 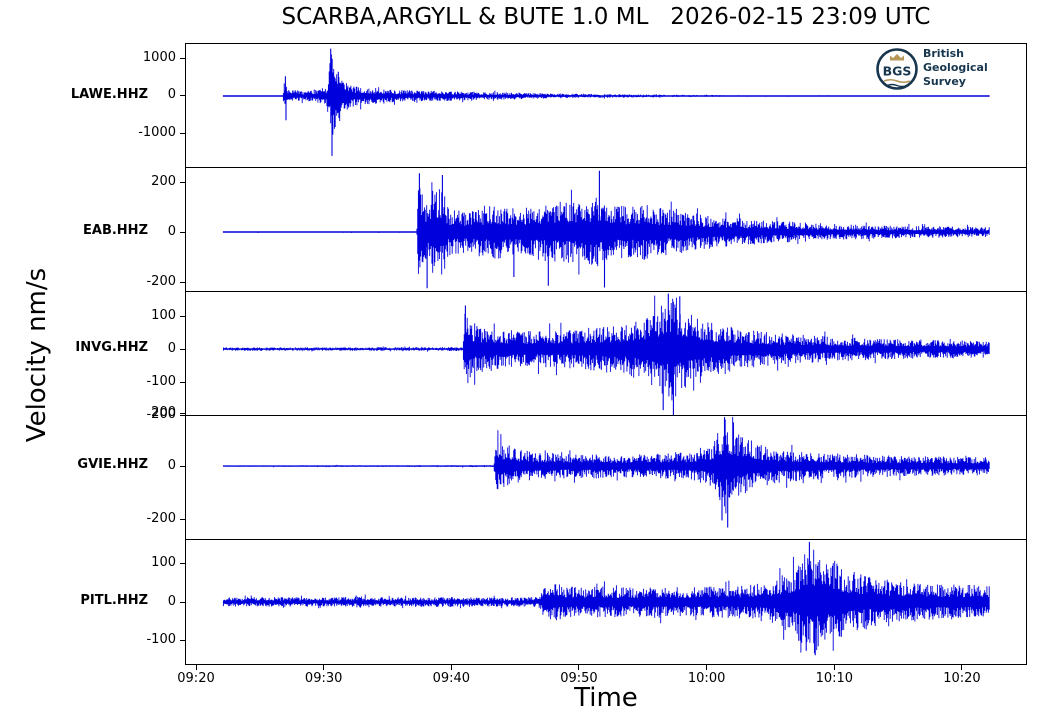 I want to click on trace-EAB.HHZ, so click(x=606, y=229).